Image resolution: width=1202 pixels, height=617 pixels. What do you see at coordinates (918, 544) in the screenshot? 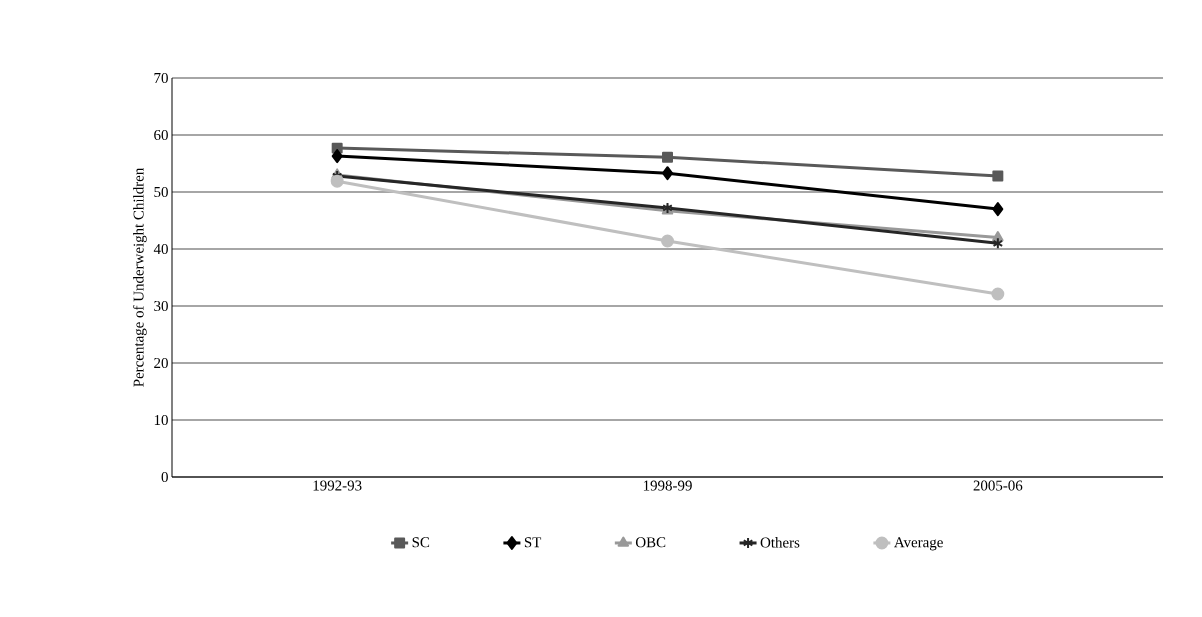
I see `legend-label: Average` at bounding box center [918, 544].